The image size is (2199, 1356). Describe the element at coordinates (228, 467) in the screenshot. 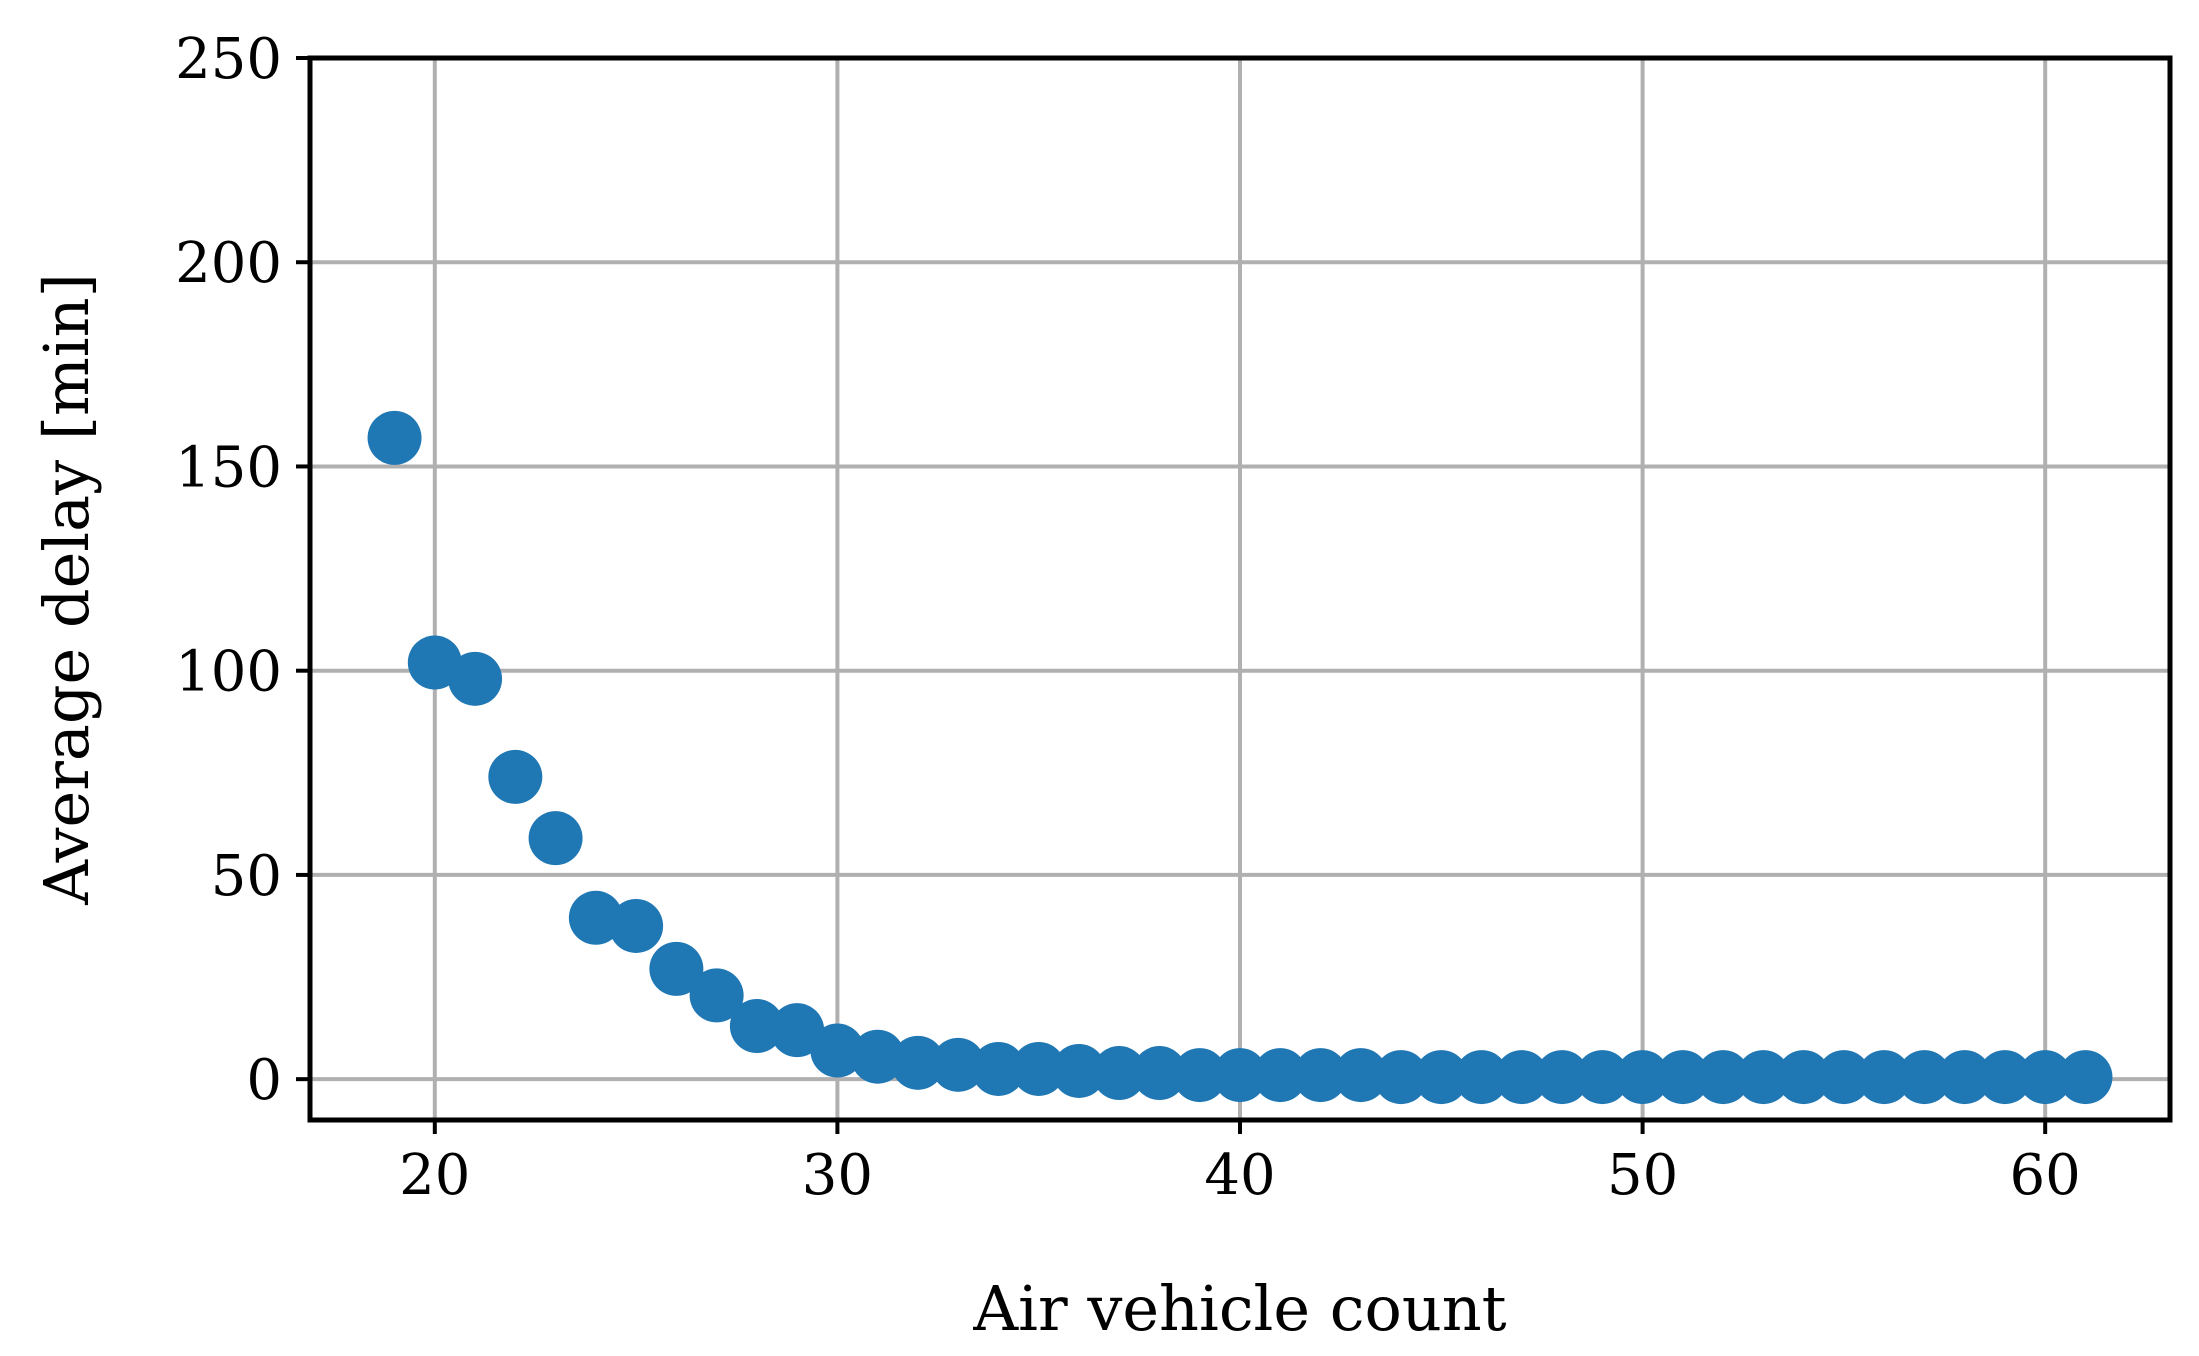

I see `y-tick-label: 150` at that location.